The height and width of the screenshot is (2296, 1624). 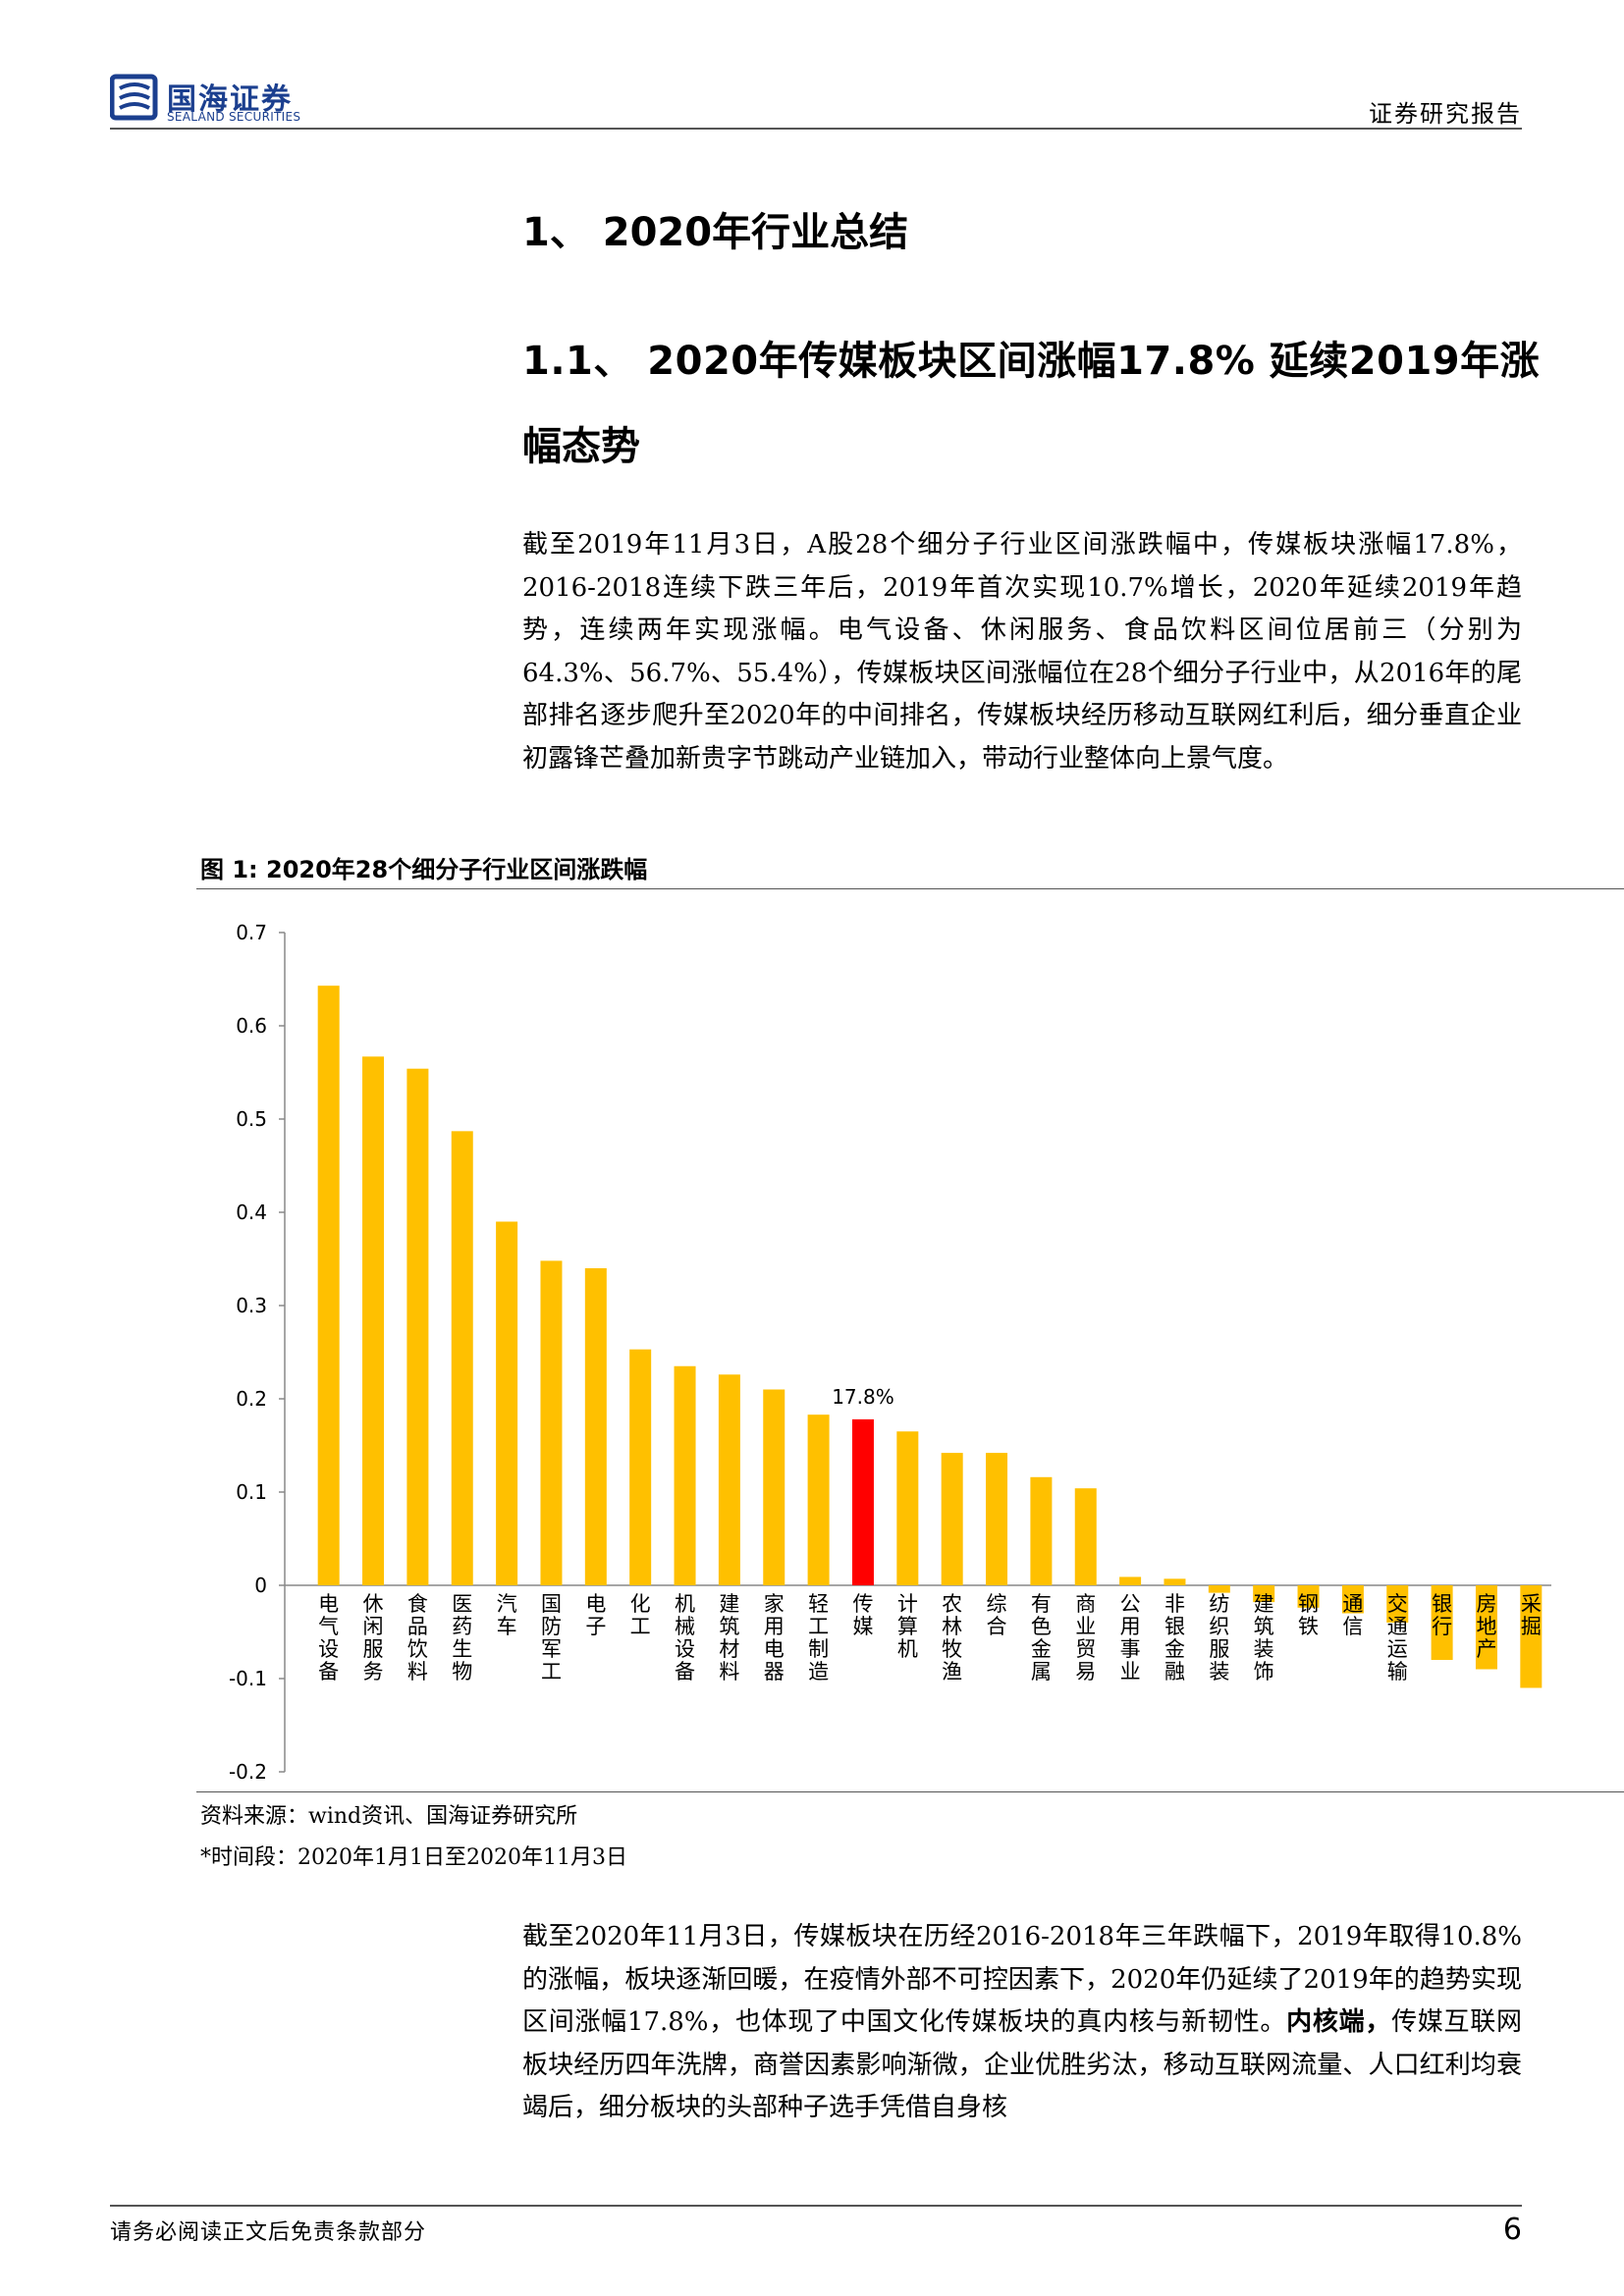 I want to click on y-tick-label: 0, so click(x=260, y=1586).